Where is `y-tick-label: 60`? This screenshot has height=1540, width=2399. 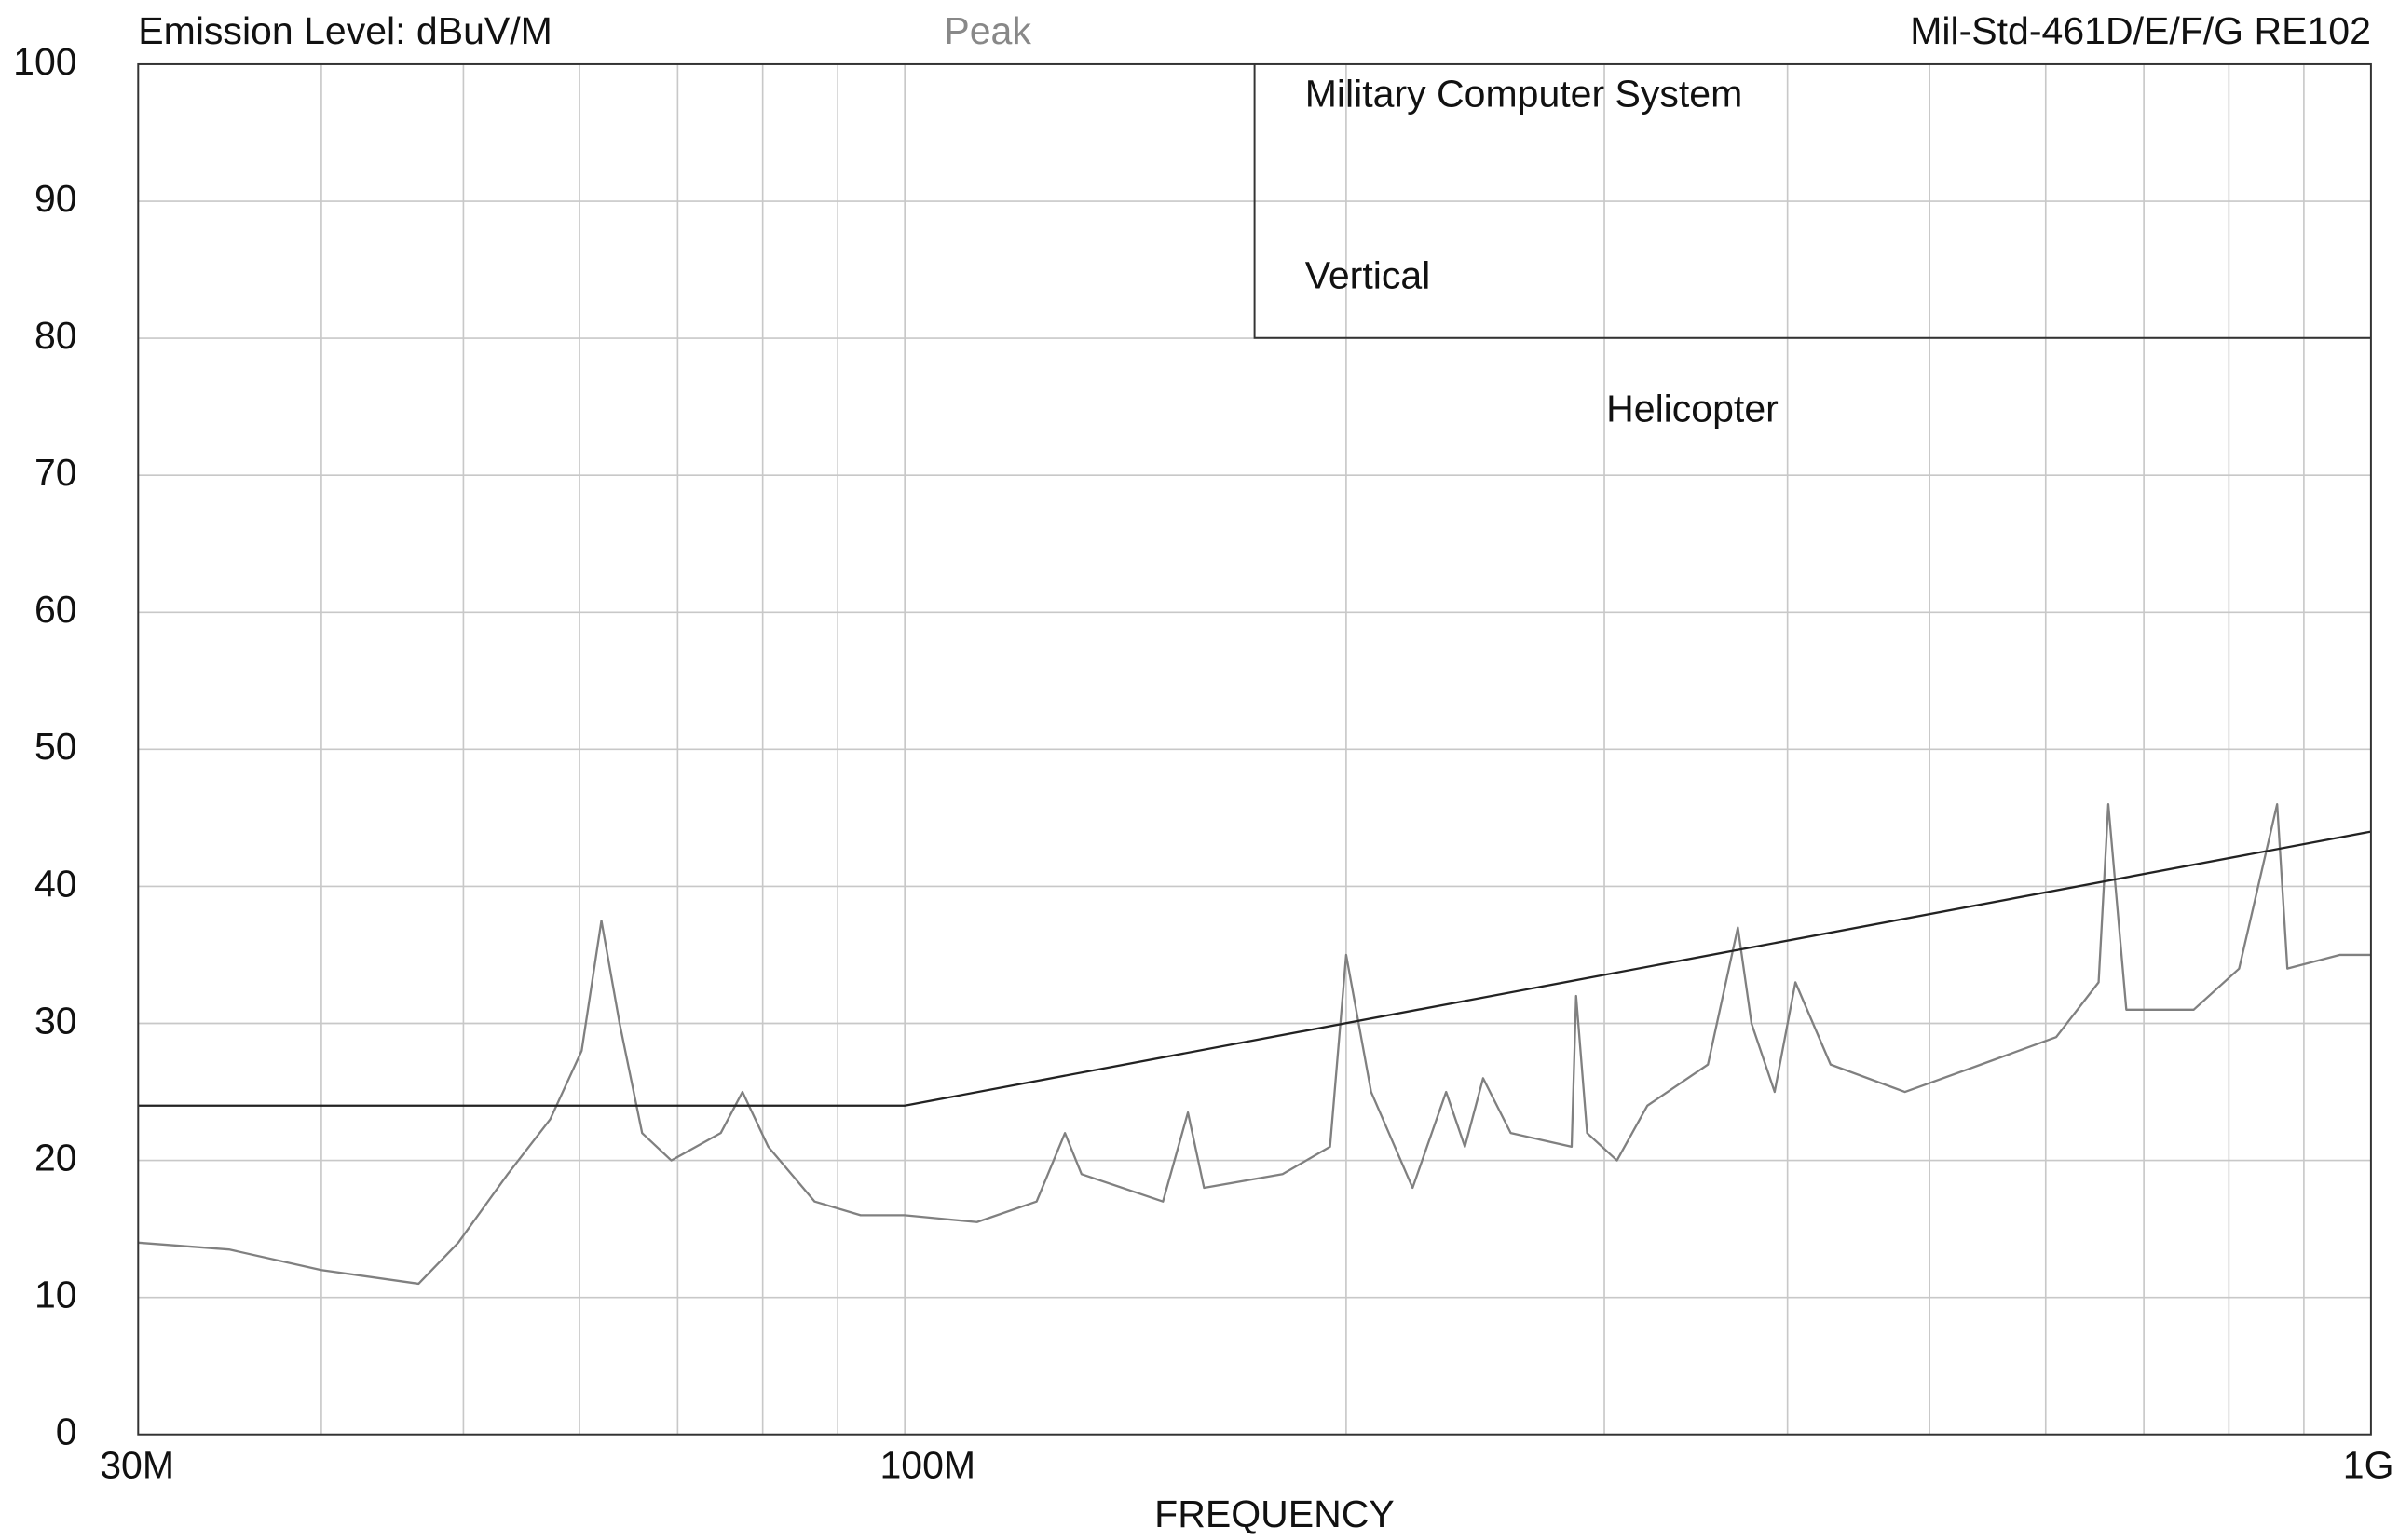
y-tick-label: 60 is located at coordinates (55, 609).